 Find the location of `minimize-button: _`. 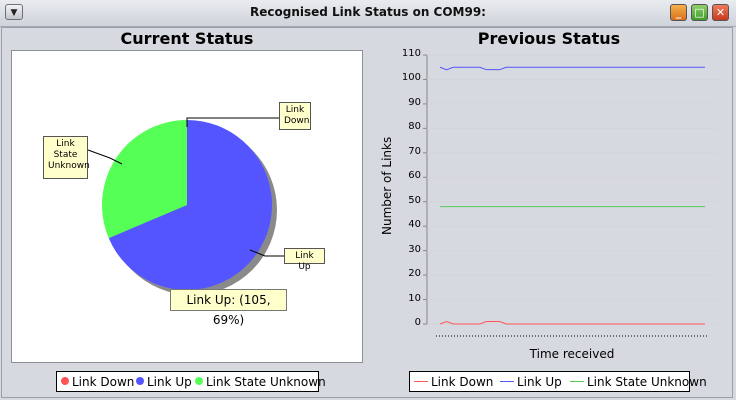

minimize-button: _ is located at coordinates (678, 12).